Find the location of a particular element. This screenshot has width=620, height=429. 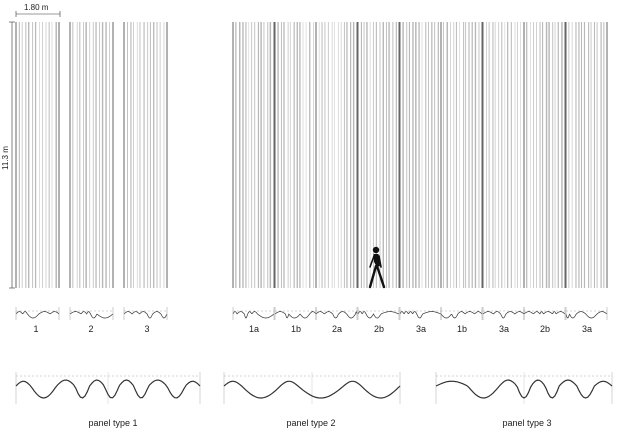

height-dimension-label: 11.3 m is located at coordinates (5, 158).